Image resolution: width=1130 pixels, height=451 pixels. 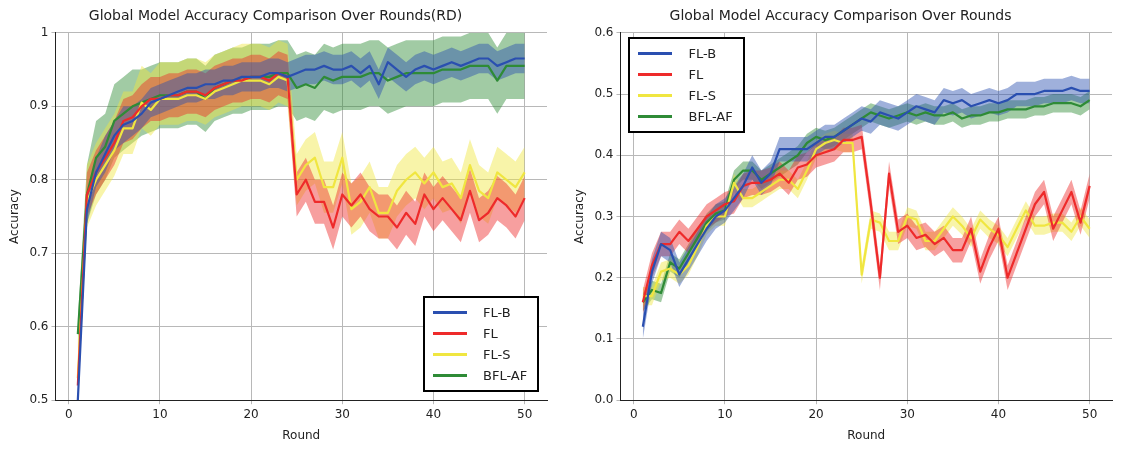 What do you see at coordinates (604, 399) in the screenshot?
I see `y-tick-label: 0.0` at bounding box center [604, 399].